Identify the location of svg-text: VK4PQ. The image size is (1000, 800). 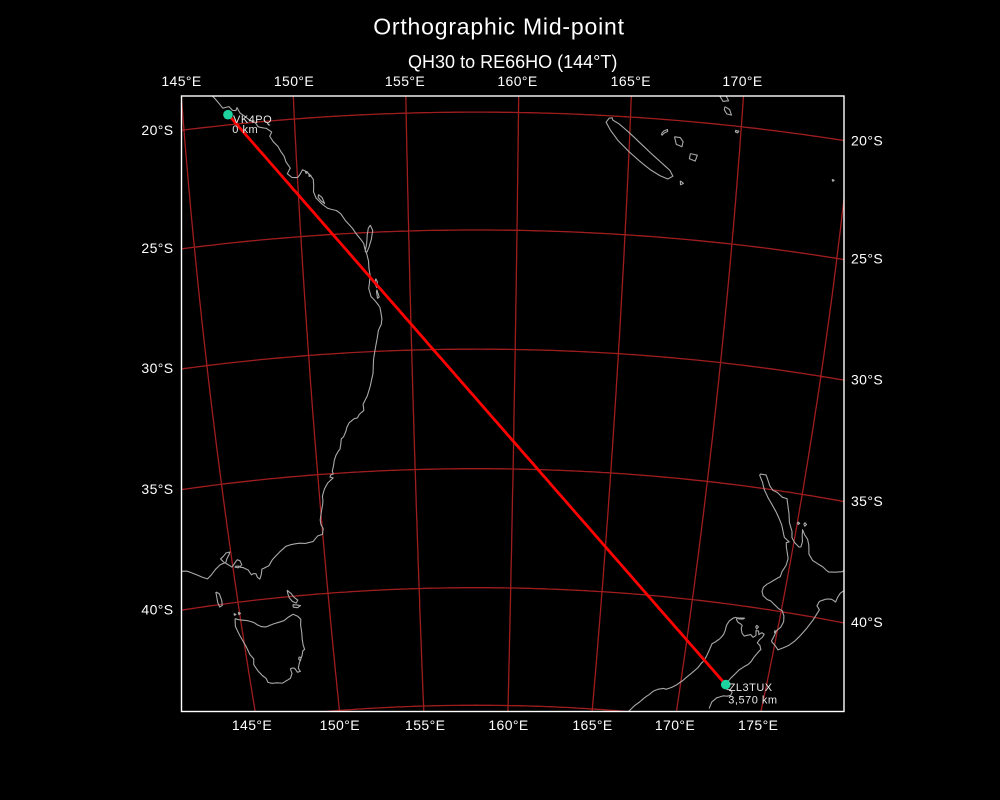
(252, 120).